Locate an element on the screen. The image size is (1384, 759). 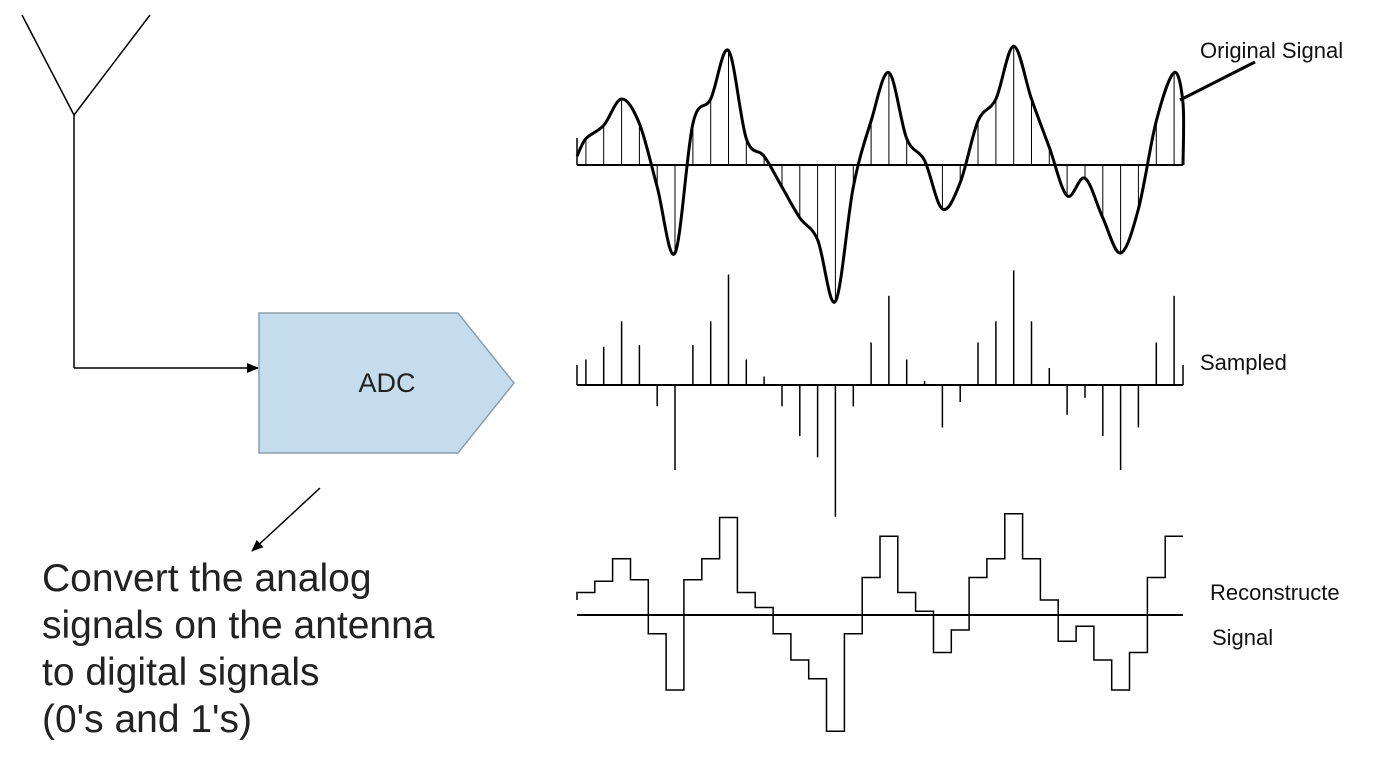
description-line: Convert the analog is located at coordinates (207, 578).